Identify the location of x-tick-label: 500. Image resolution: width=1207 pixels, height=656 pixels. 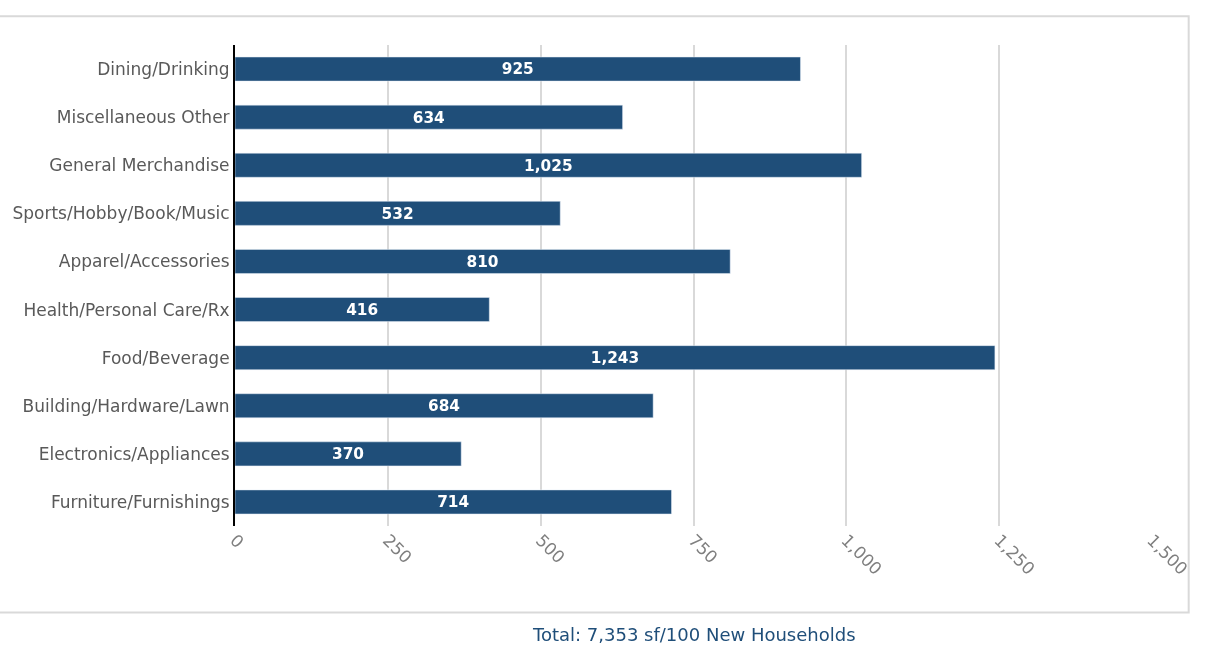
(550, 549).